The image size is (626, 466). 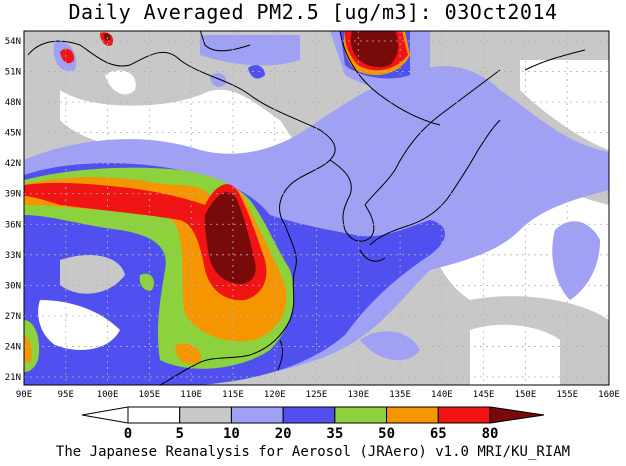 I want to click on lon-tick-label: 125E, so click(x=317, y=395).